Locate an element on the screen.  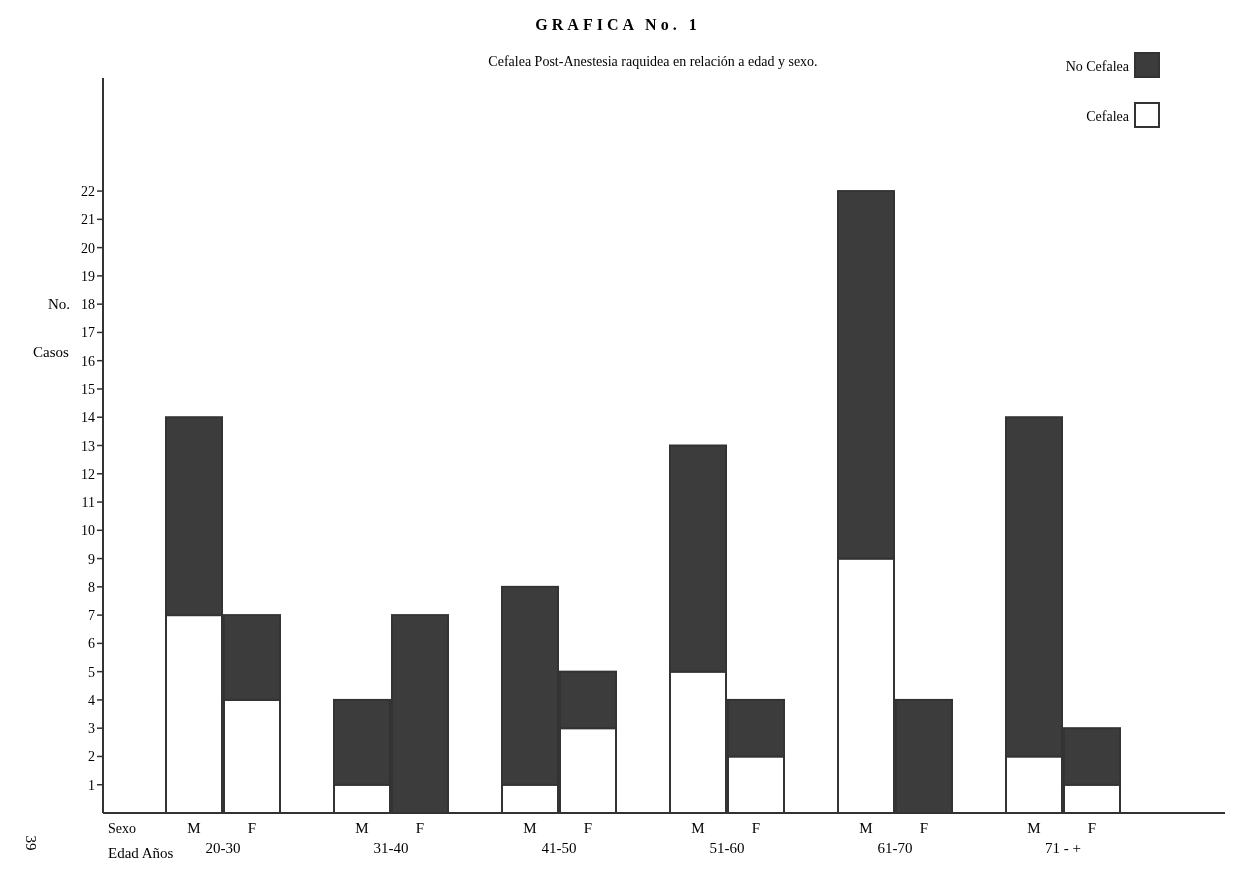
text: 71 - + is located at coordinates (1063, 848).